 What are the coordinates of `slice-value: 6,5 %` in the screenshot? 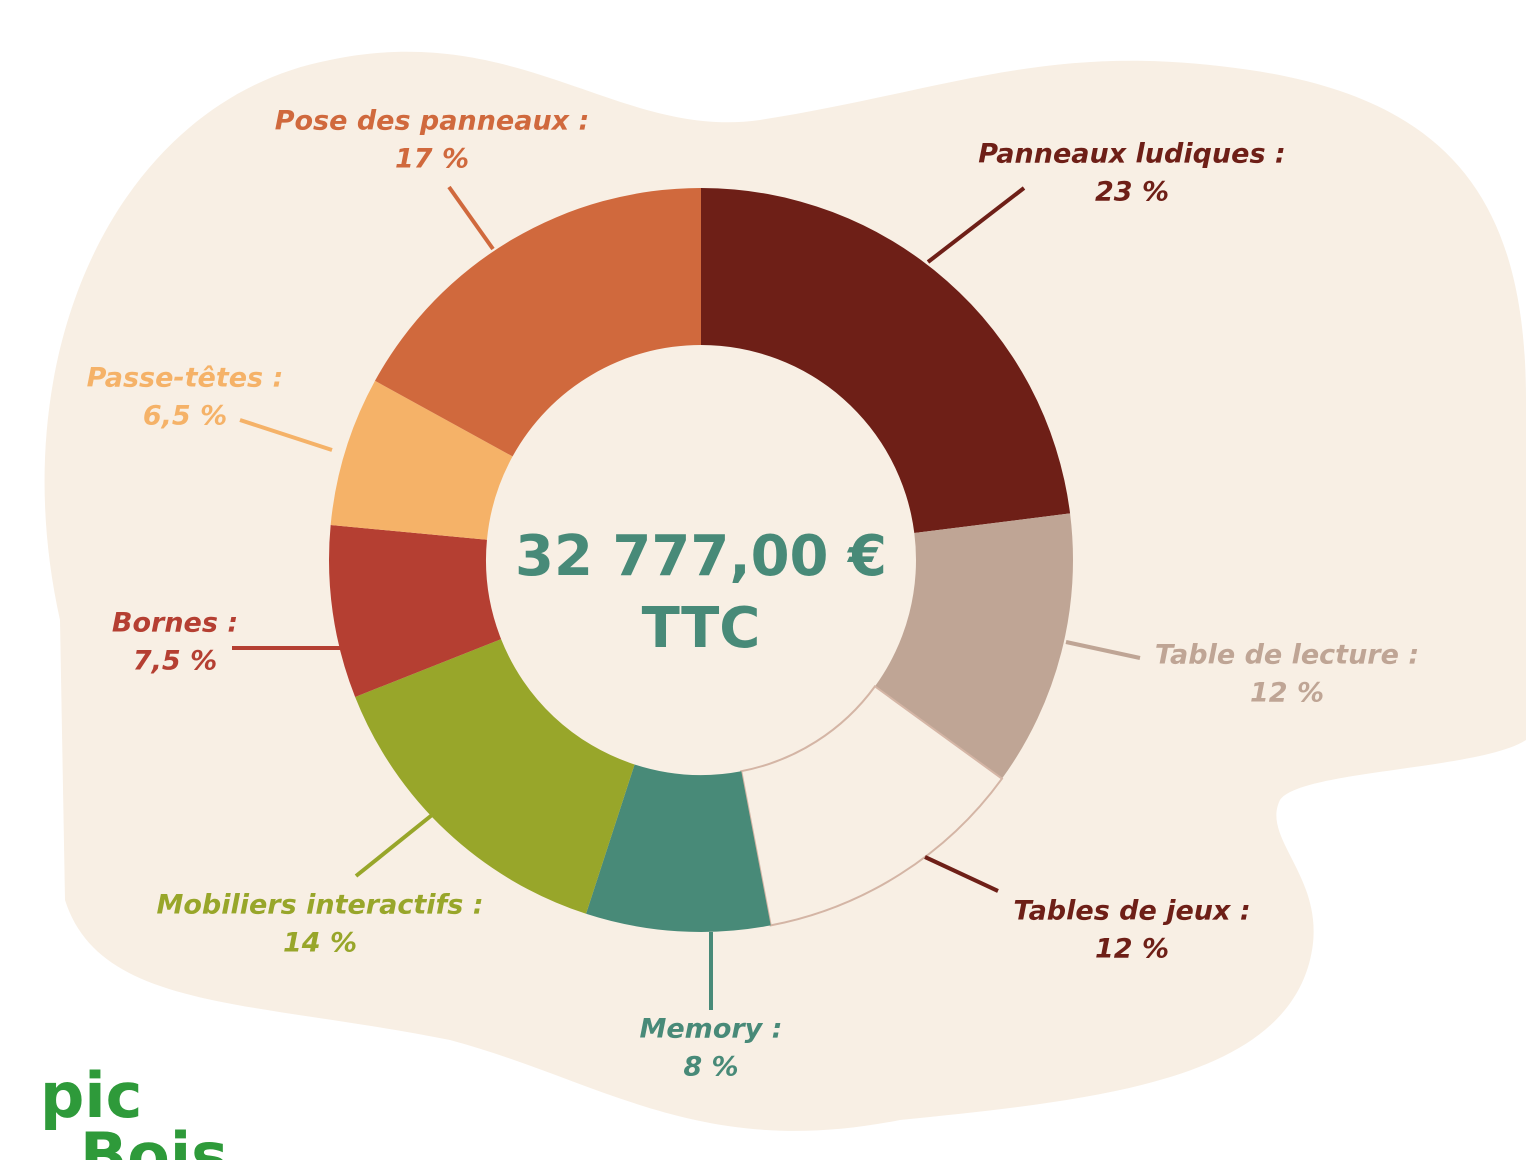 It's located at (185, 416).